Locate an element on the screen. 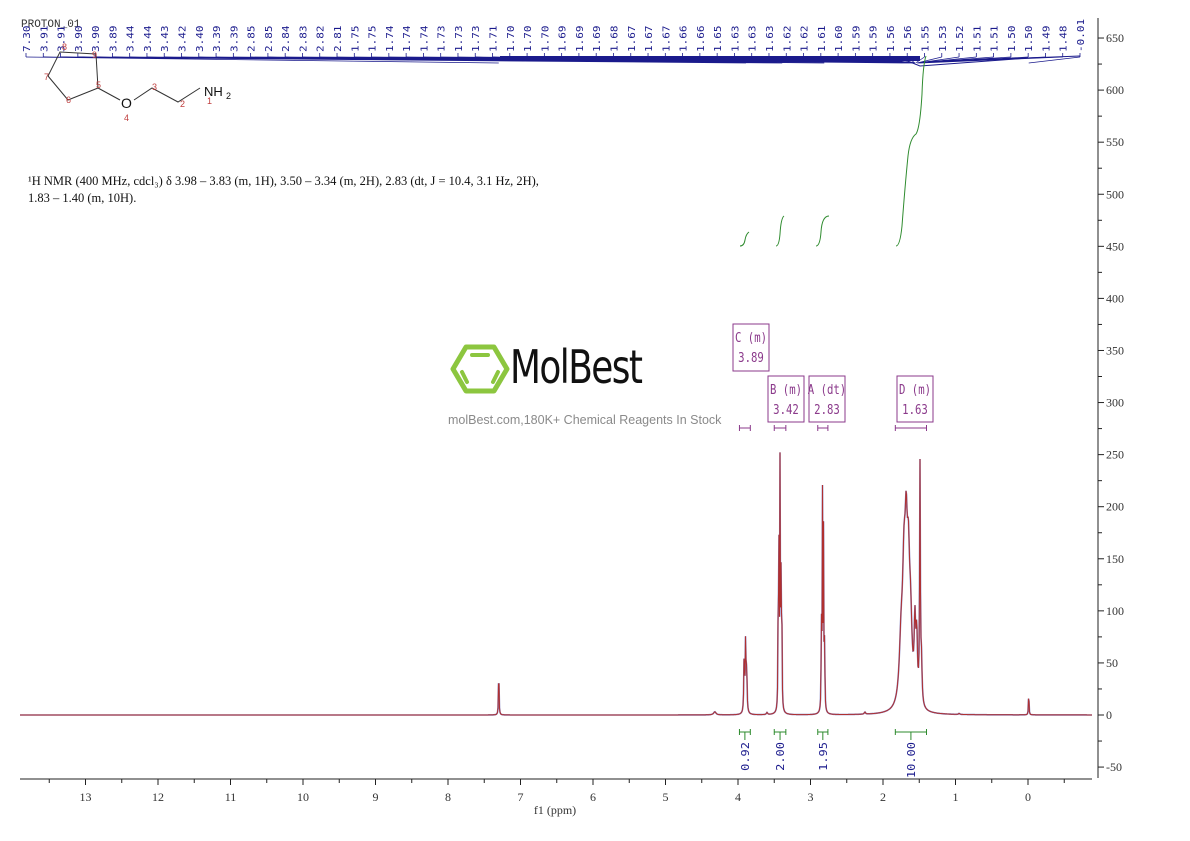  peak-label: 2.83 is located at coordinates (303, 39).